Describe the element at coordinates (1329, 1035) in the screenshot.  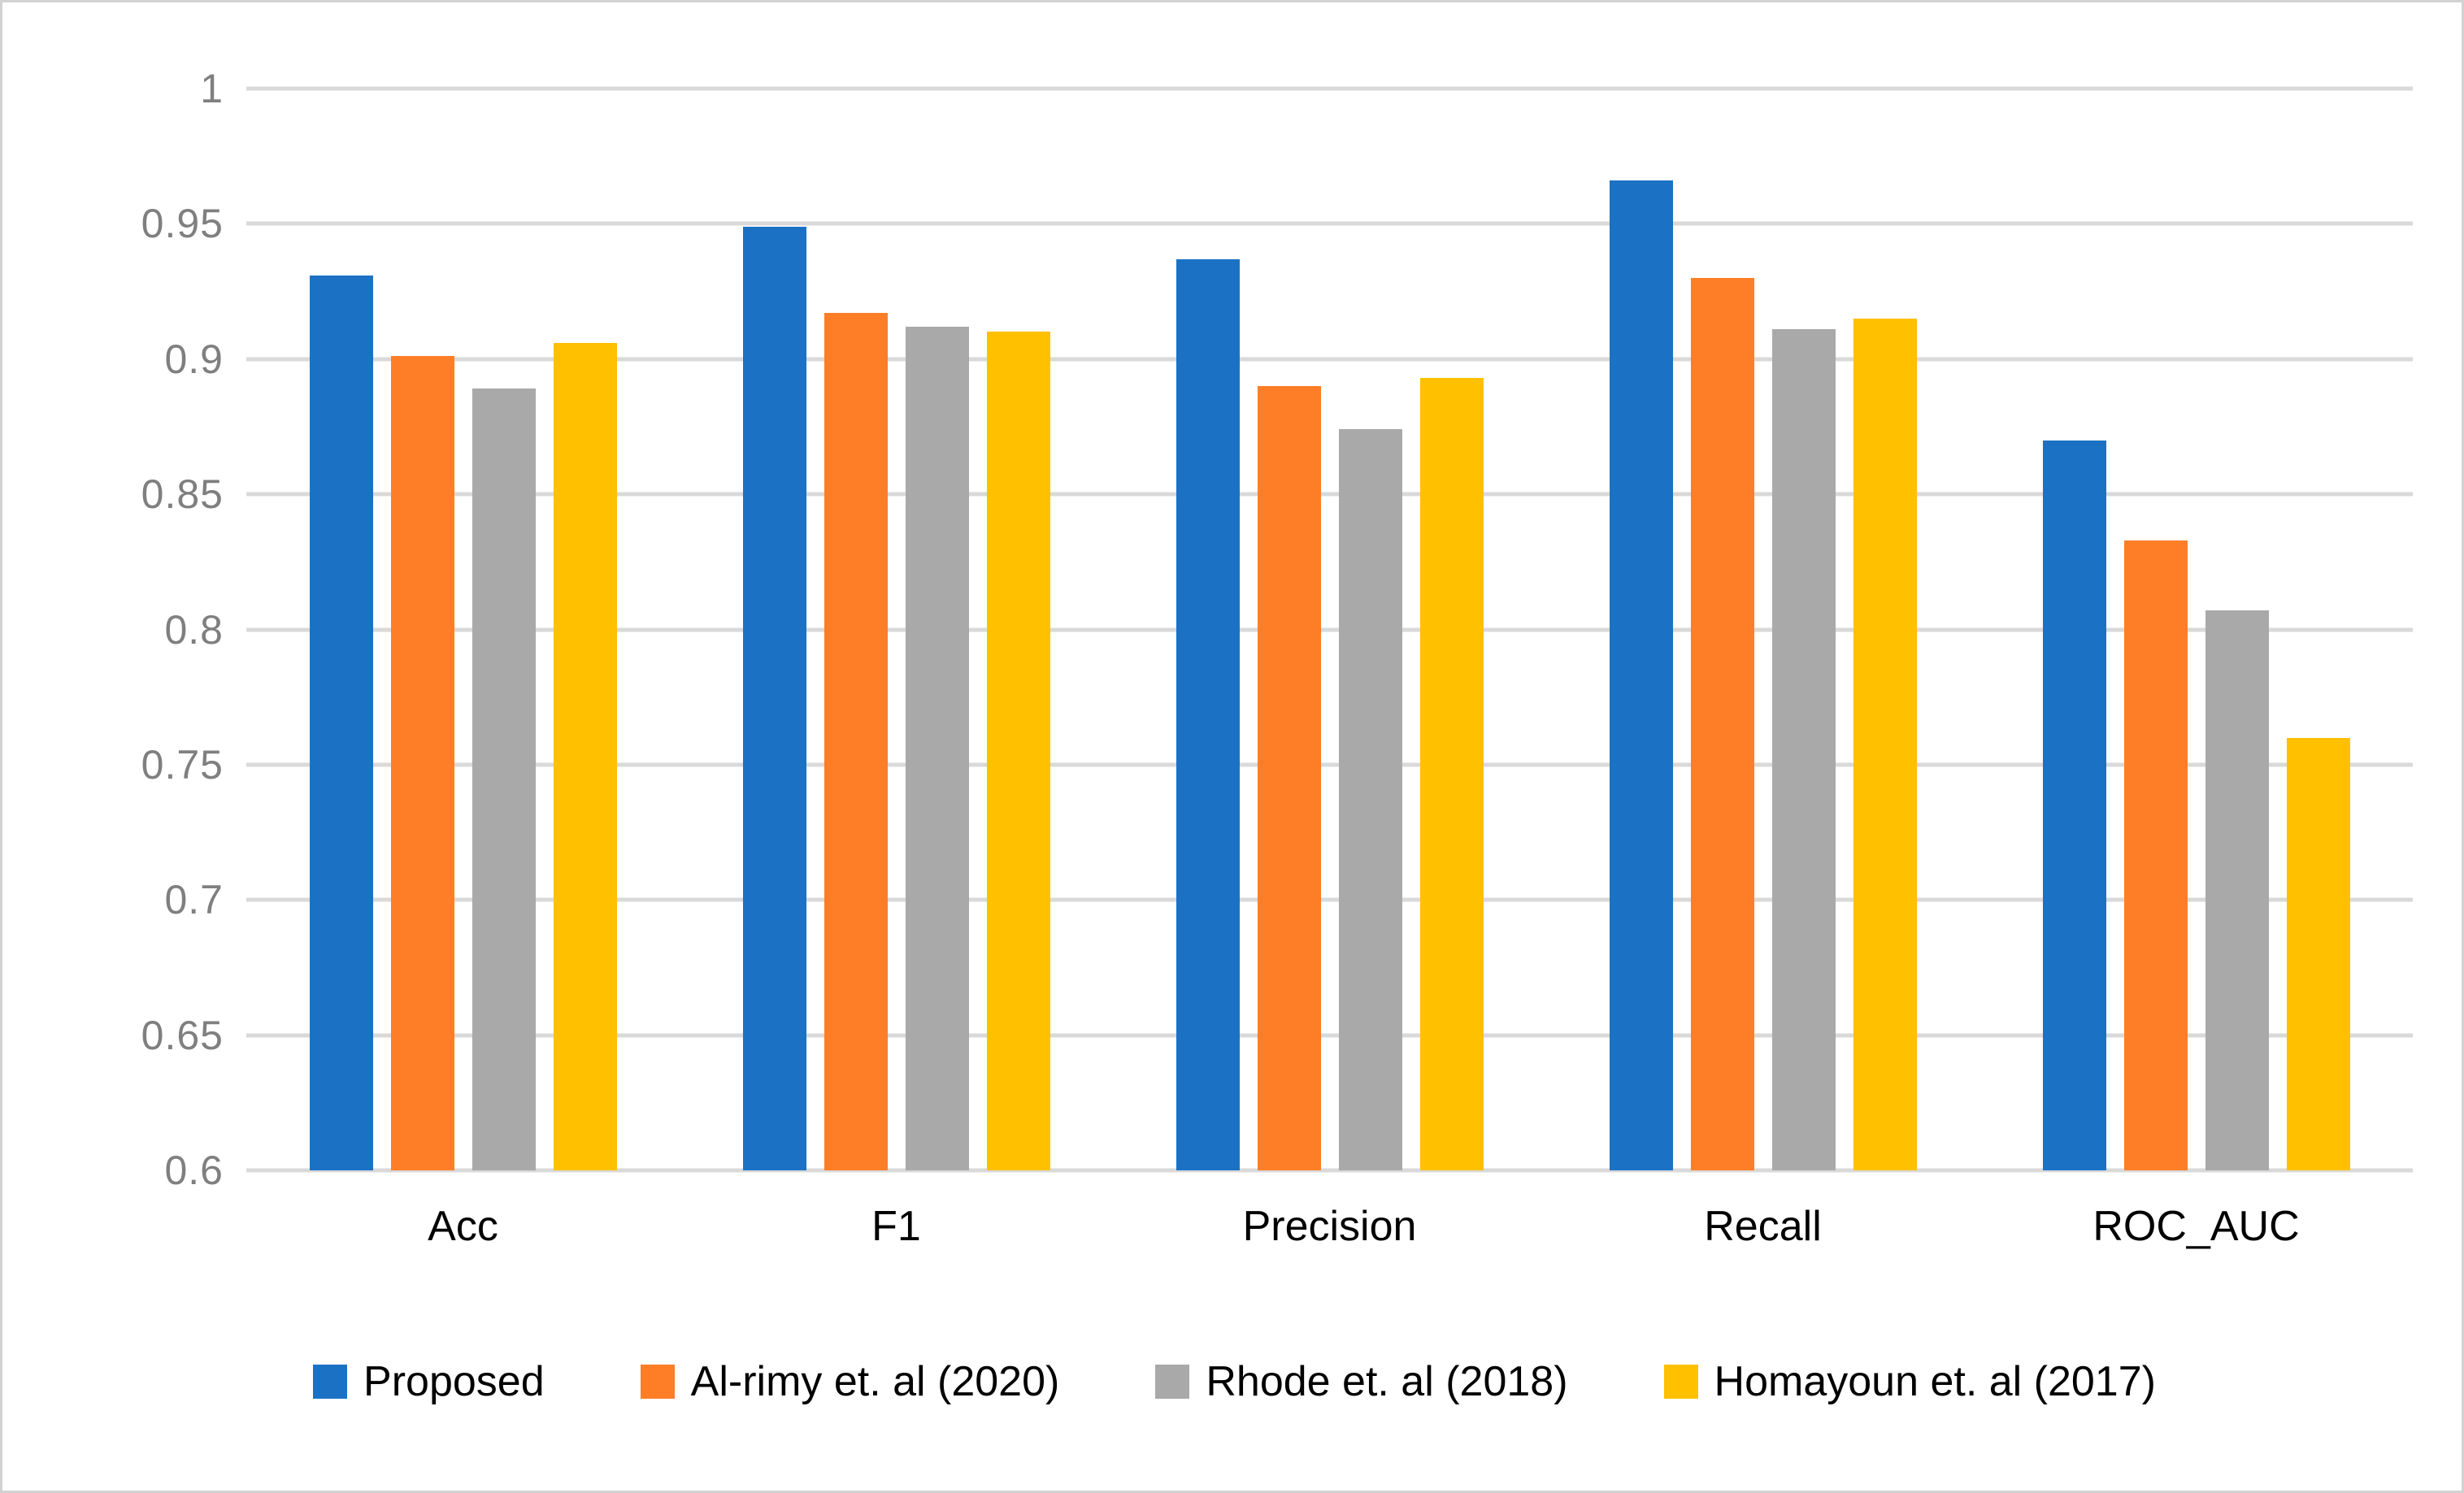
I see `gridline-0.65` at that location.